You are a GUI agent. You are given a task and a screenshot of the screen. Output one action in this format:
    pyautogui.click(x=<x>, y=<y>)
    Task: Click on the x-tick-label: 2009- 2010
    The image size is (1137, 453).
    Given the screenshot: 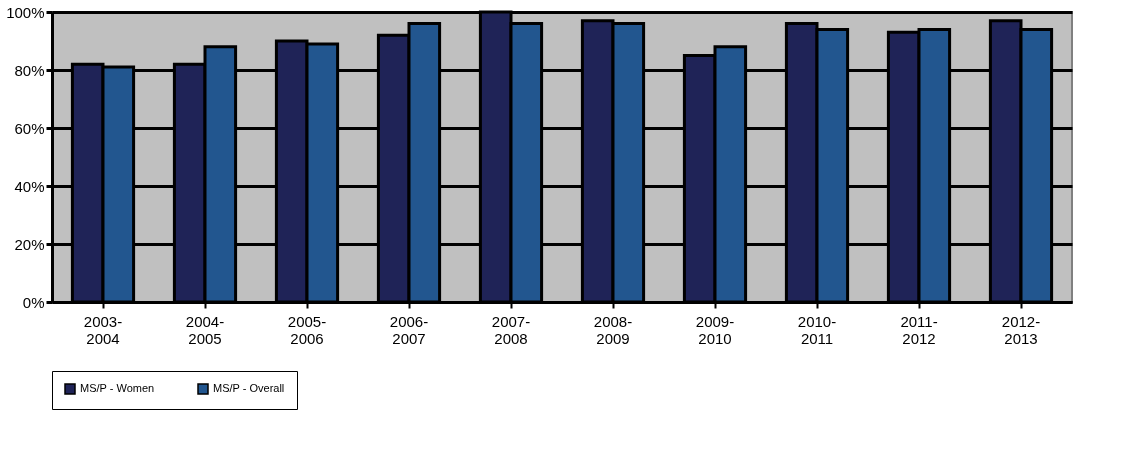 What is the action you would take?
    pyautogui.click(x=715, y=329)
    